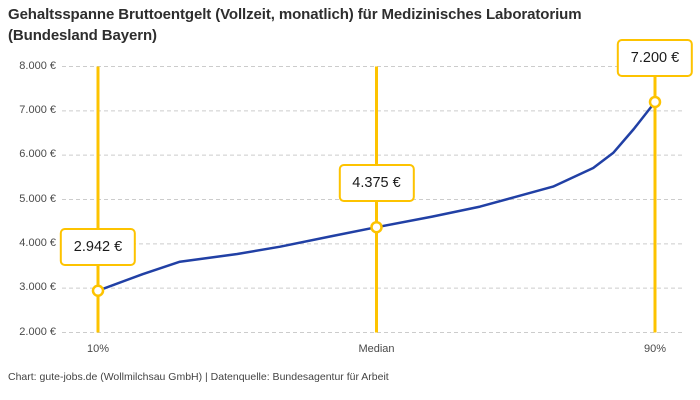 The width and height of the screenshot is (700, 400). What do you see at coordinates (655, 349) in the screenshot?
I see `x-tick-label: 90%` at bounding box center [655, 349].